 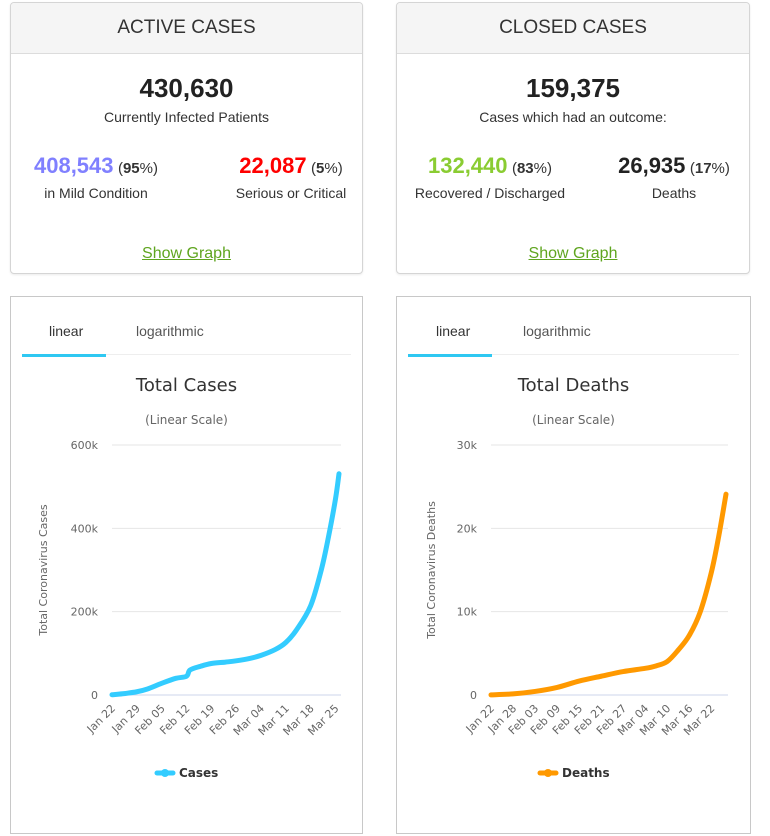 What do you see at coordinates (96, 193) in the screenshot?
I see `mild-condition-label: in Mild Condition` at bounding box center [96, 193].